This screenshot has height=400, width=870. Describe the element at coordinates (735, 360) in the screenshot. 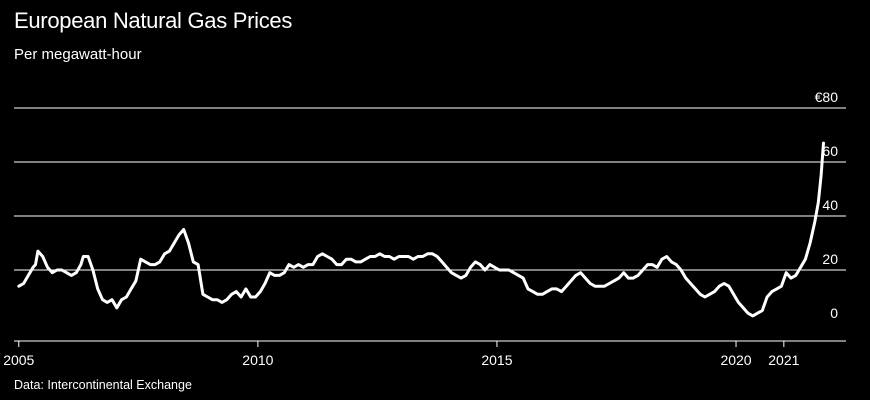

I see `x-tick-label-2020: 2020` at that location.